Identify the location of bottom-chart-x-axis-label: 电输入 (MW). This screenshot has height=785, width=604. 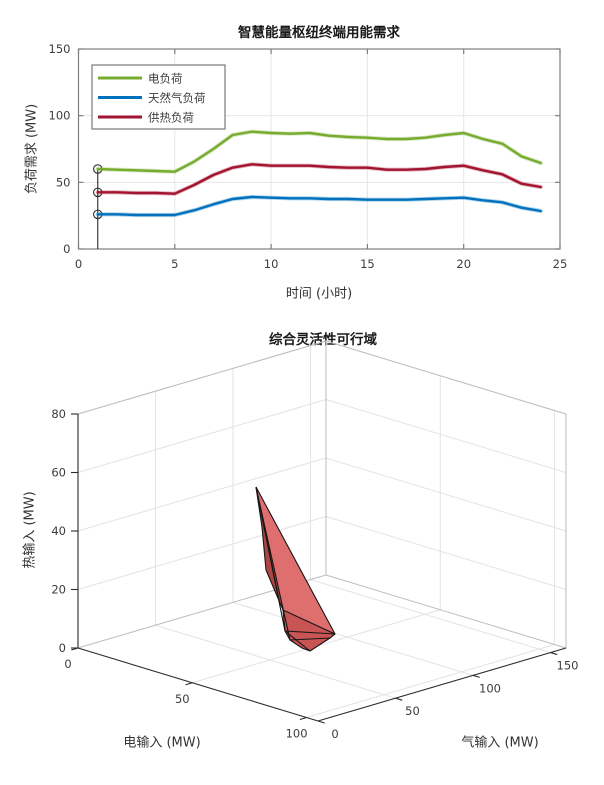
(162, 743).